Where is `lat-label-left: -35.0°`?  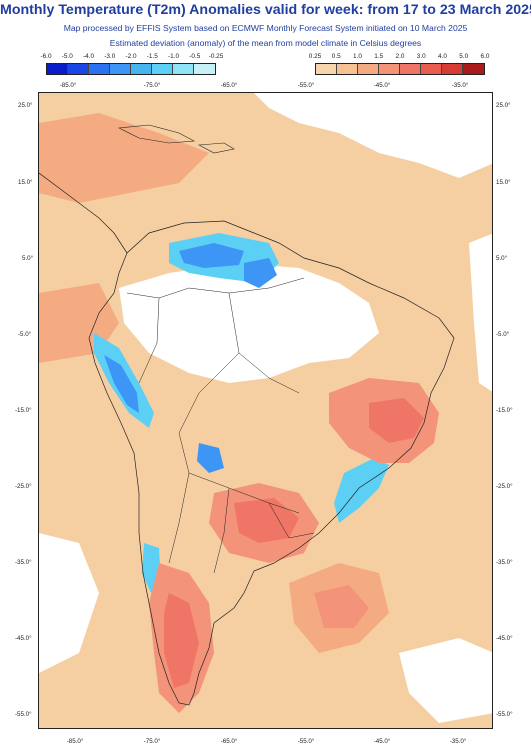 lat-label-left: -35.0° is located at coordinates (23, 562).